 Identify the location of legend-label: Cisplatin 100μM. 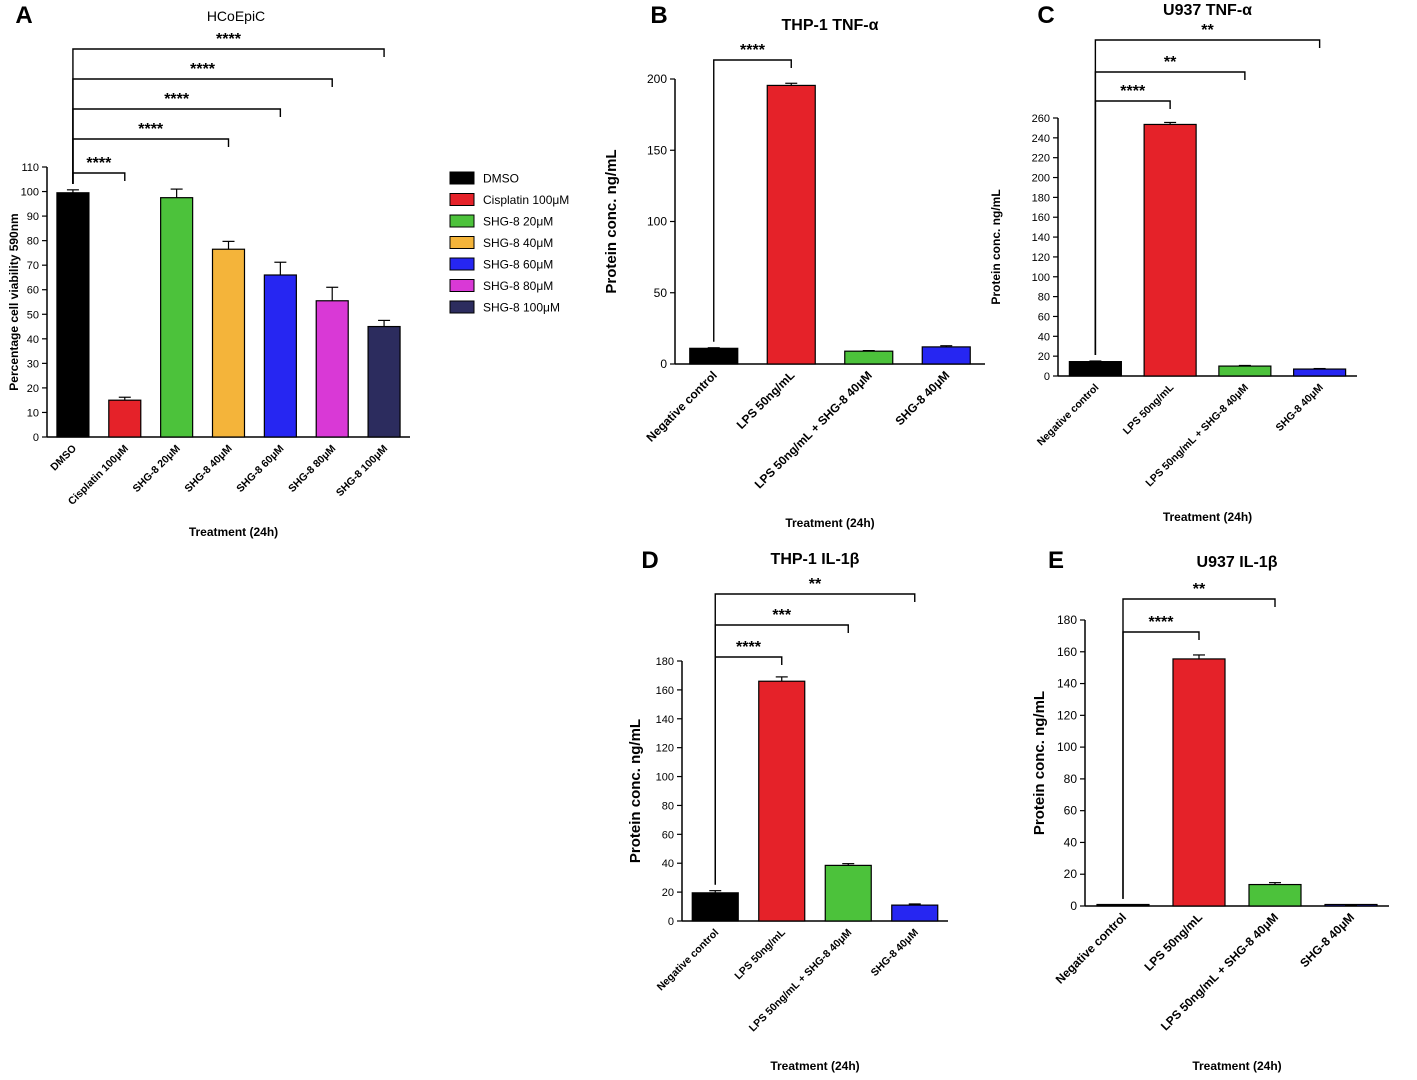
(526, 200).